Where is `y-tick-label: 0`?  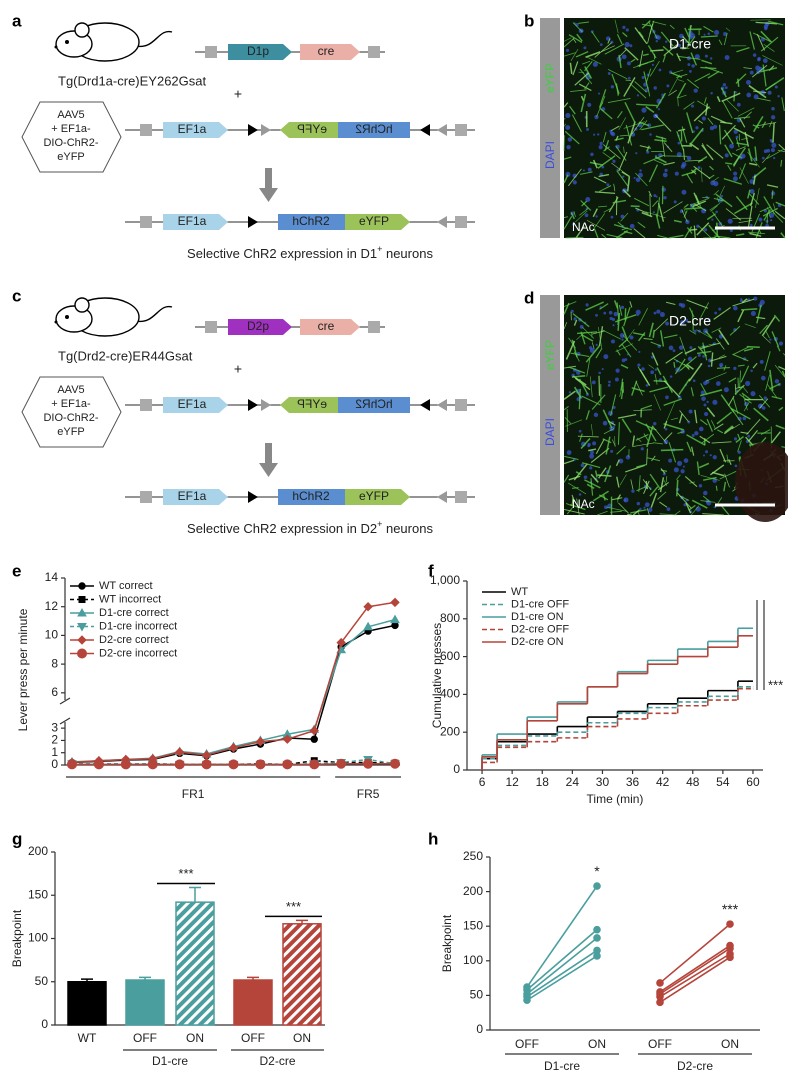 y-tick-label: 0 is located at coordinates (54, 764).